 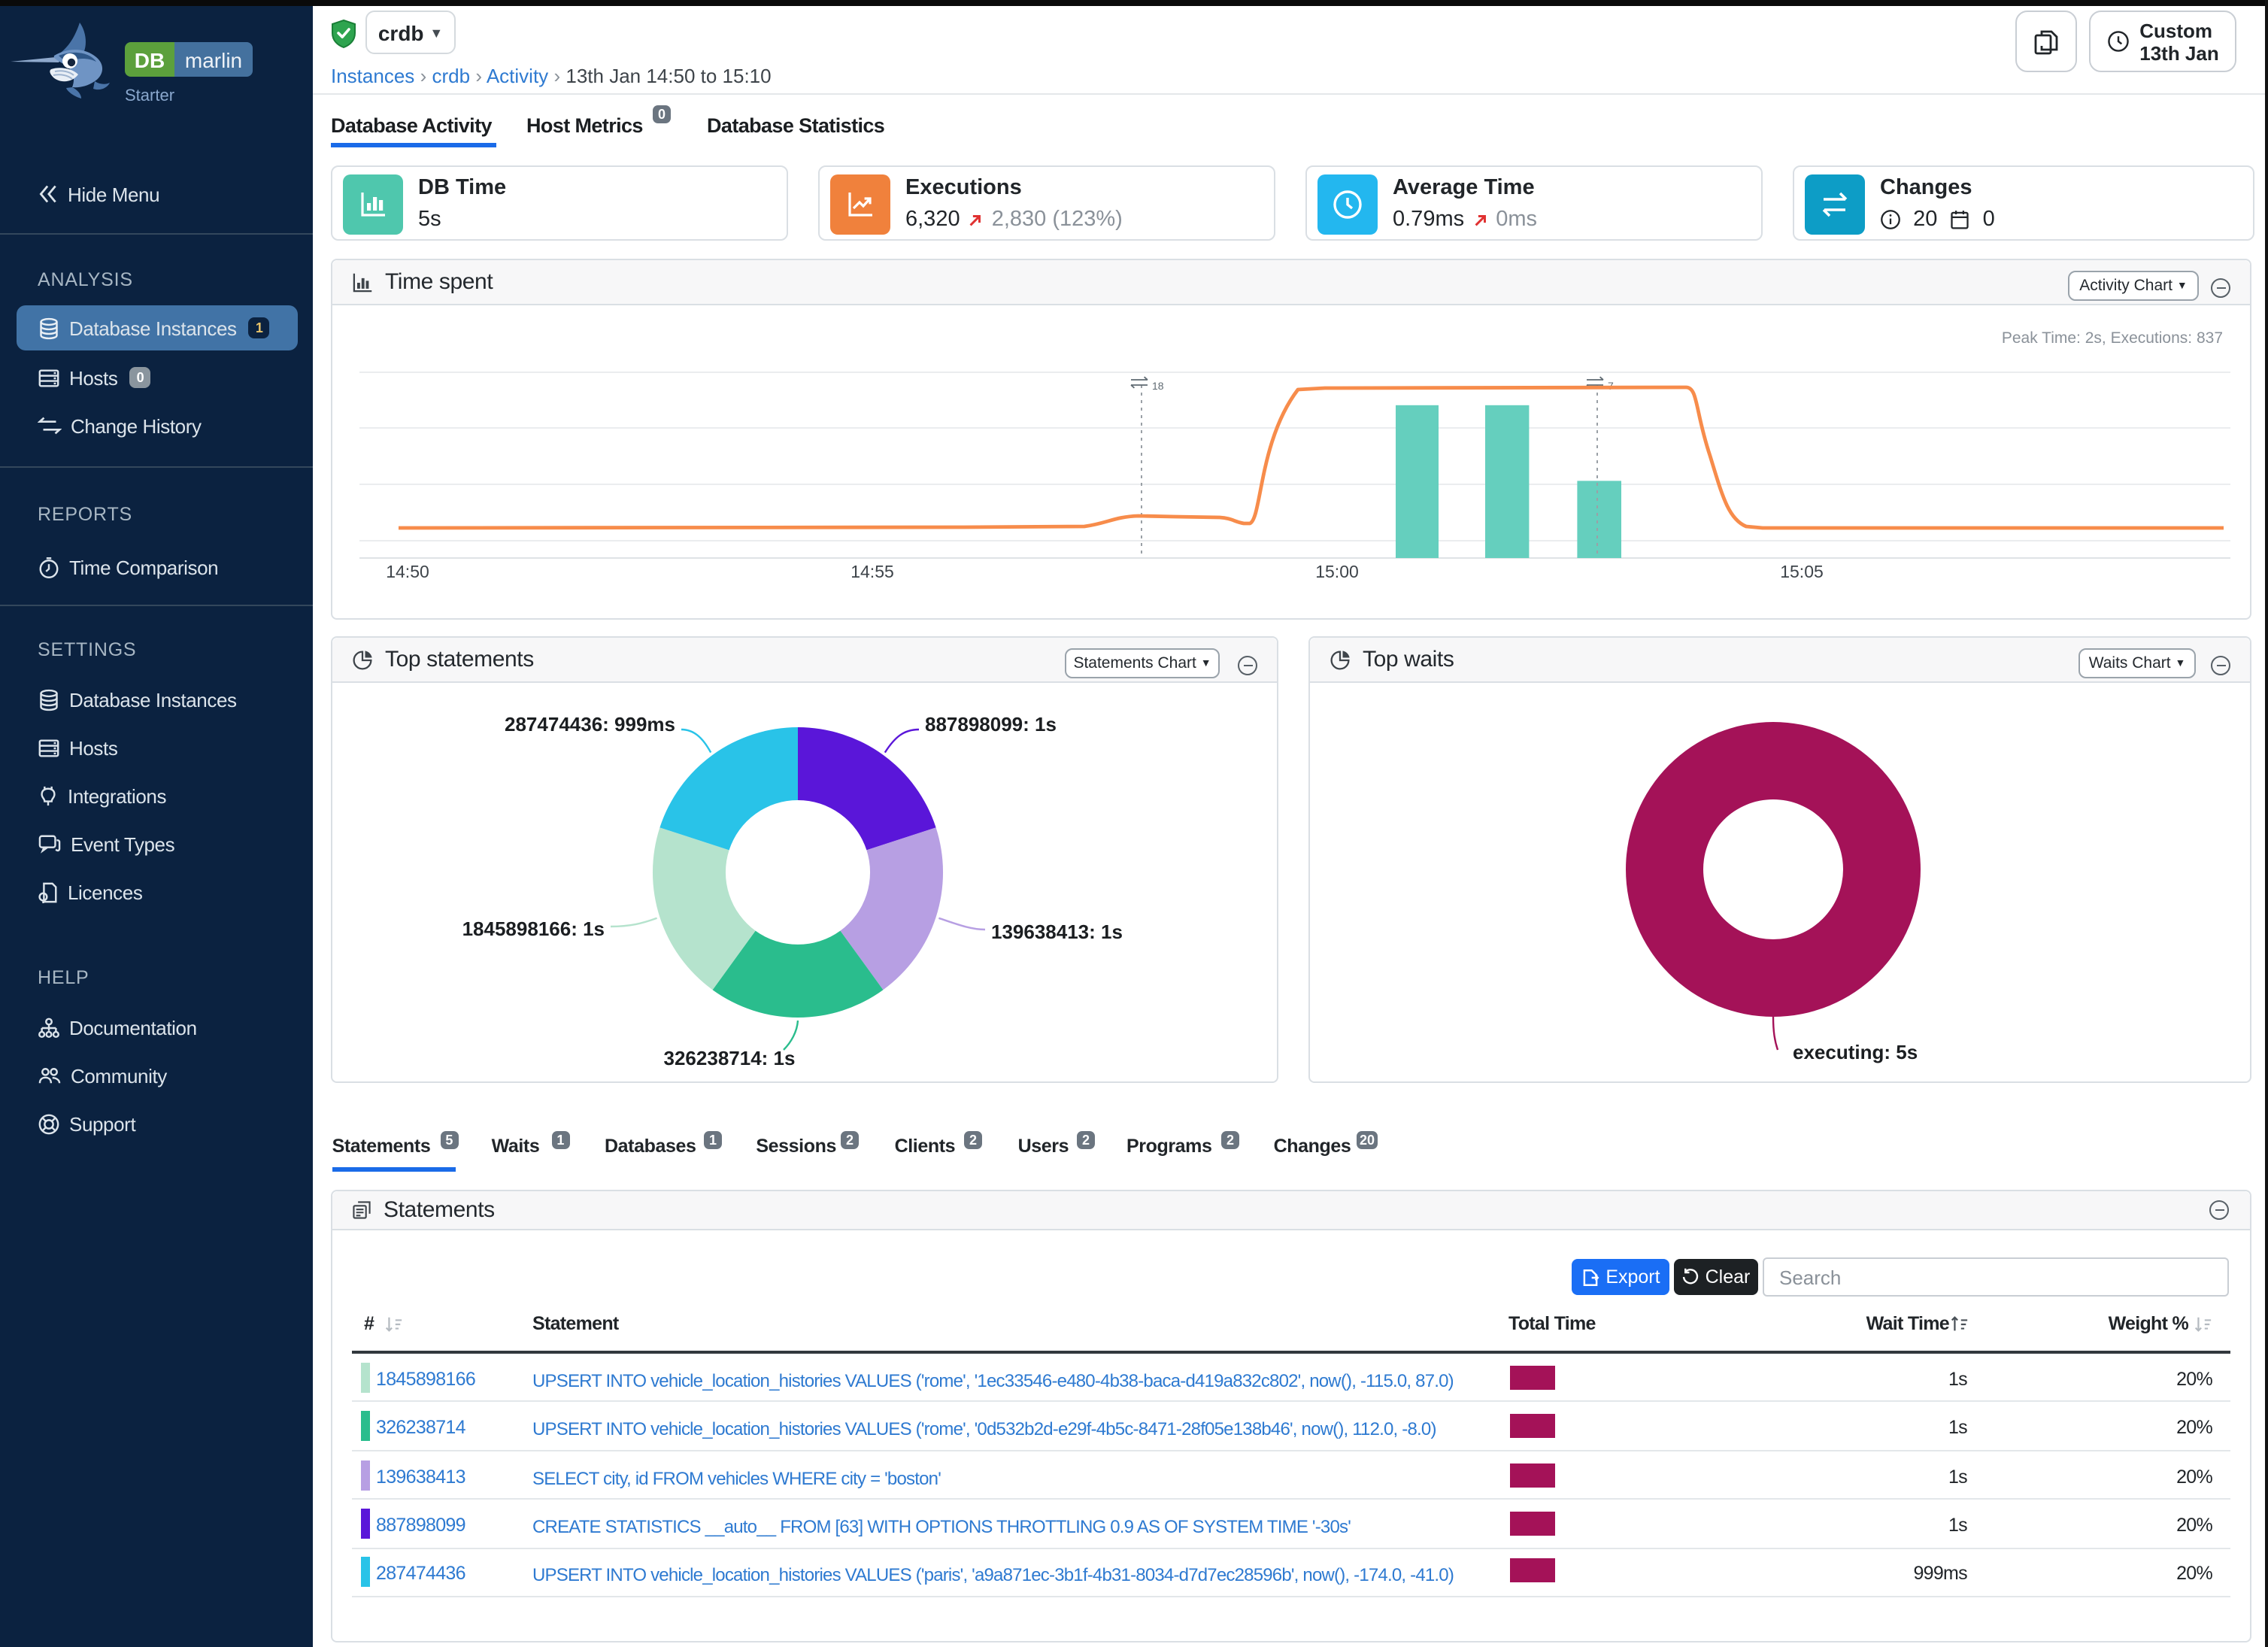 I want to click on svg-text: executing: 5s, so click(x=1856, y=1052).